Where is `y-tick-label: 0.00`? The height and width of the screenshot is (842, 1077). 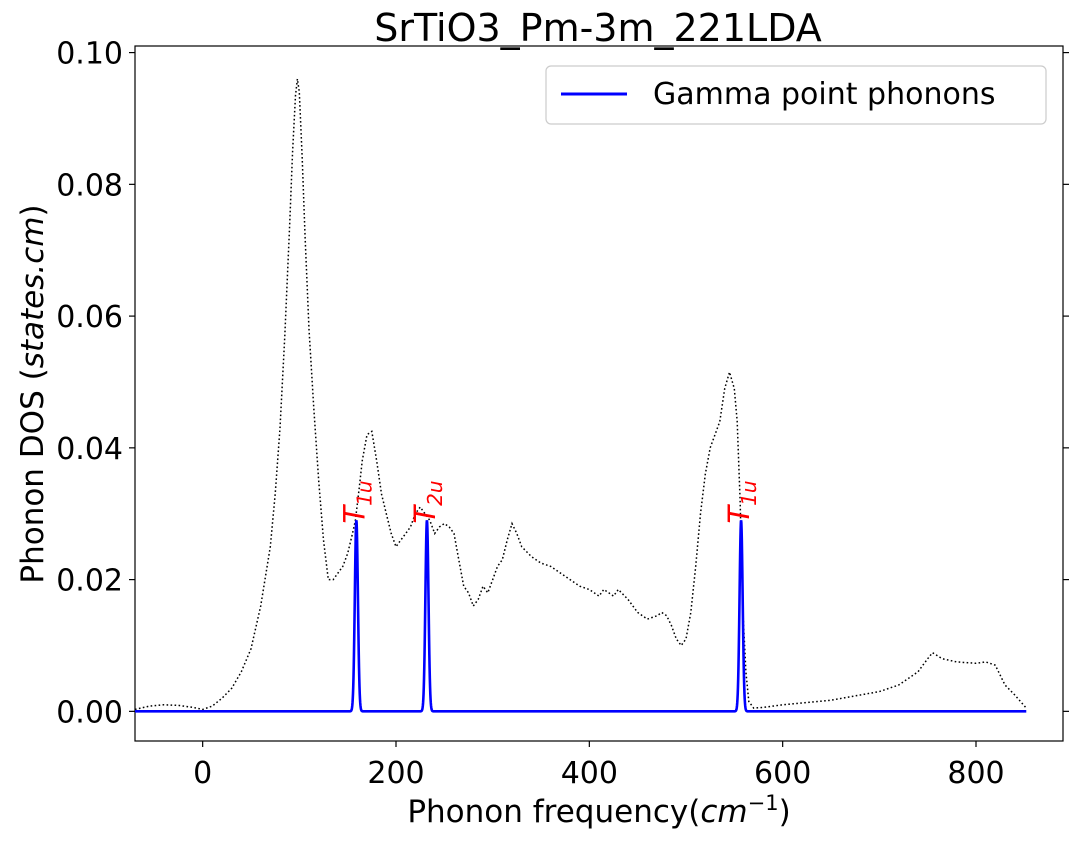
y-tick-label: 0.00 is located at coordinates (89, 712).